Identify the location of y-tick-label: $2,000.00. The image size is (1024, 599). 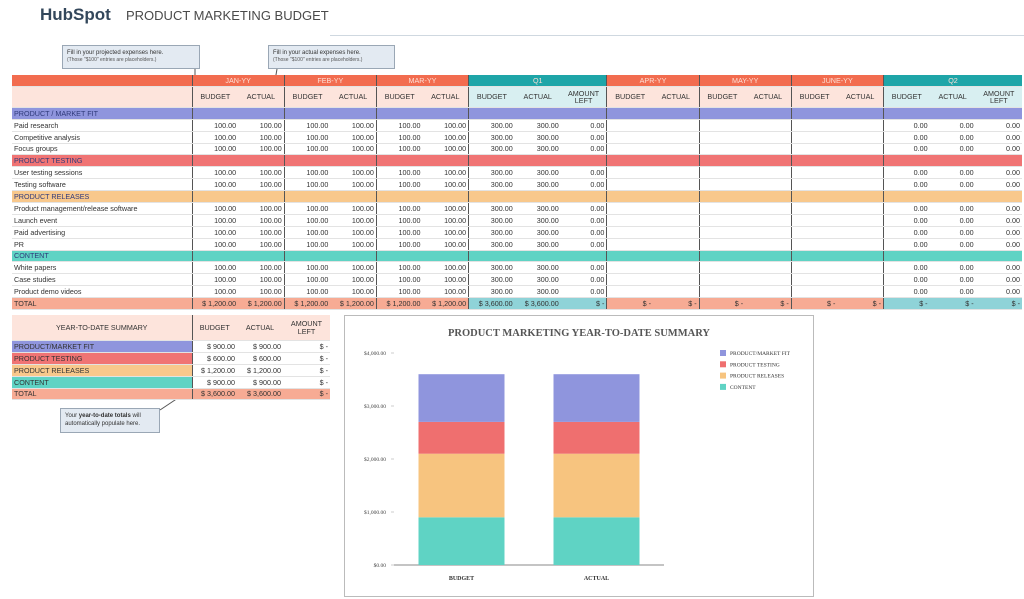
(375, 459).